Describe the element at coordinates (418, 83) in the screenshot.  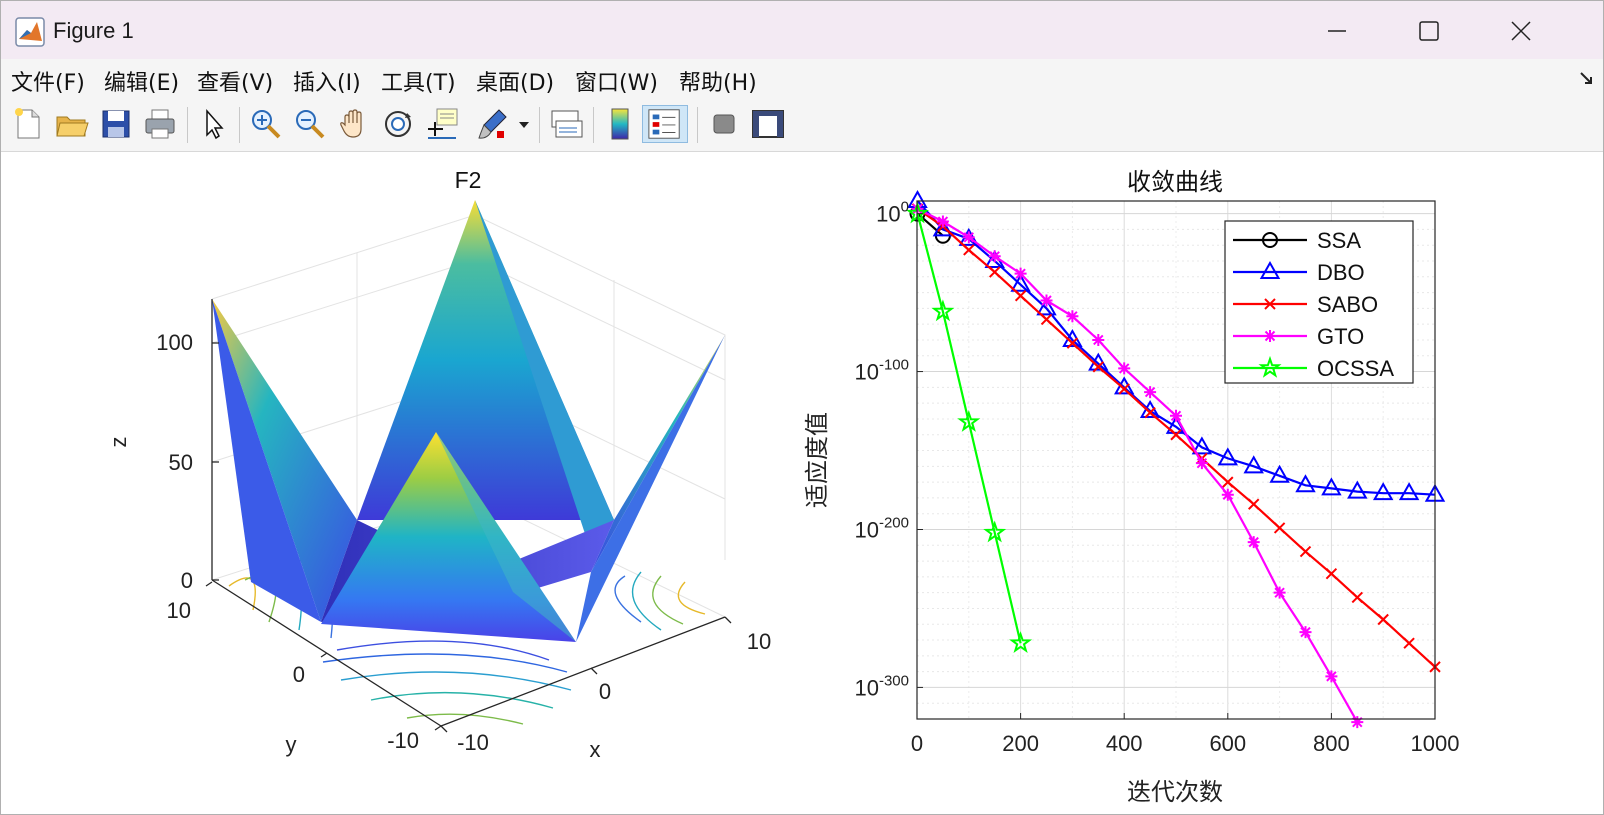
I see `menu-tools: 工具(T)` at that location.